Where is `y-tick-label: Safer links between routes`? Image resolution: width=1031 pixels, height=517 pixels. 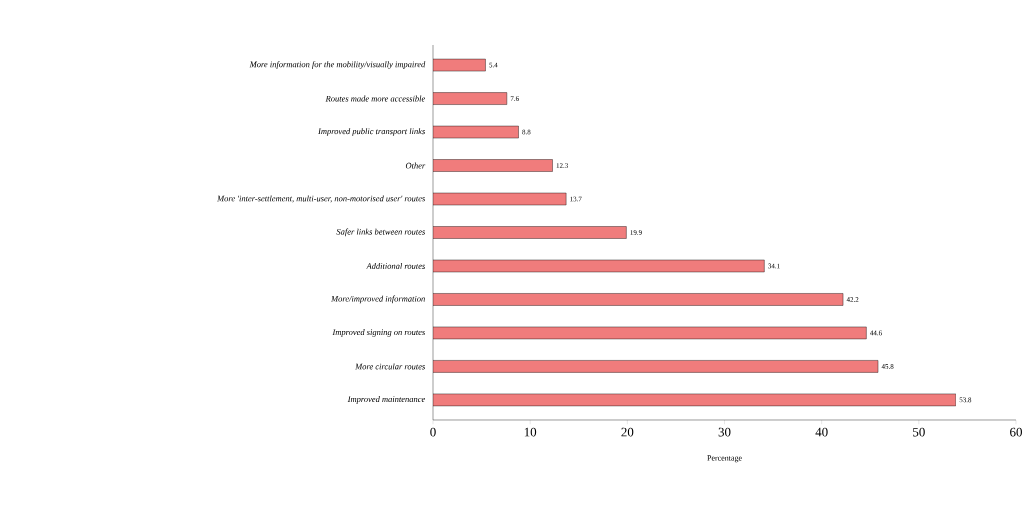
y-tick-label: Safer links between routes is located at coordinates (380, 232).